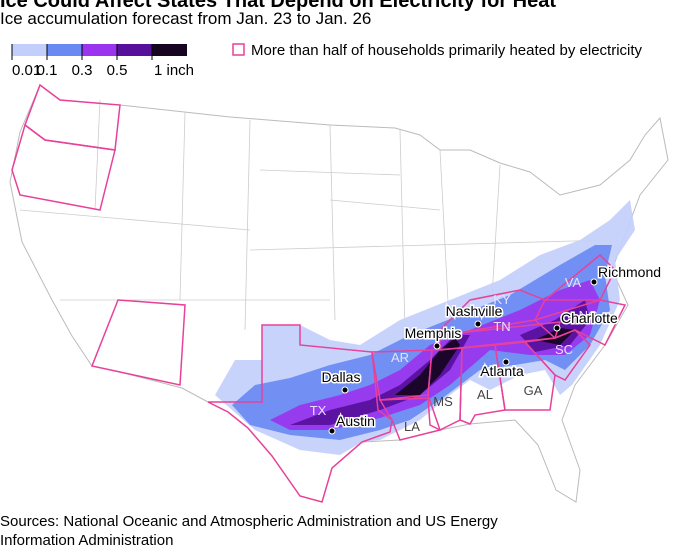 The width and height of the screenshot is (690, 550). I want to click on city-label: Nashville, so click(474, 311).